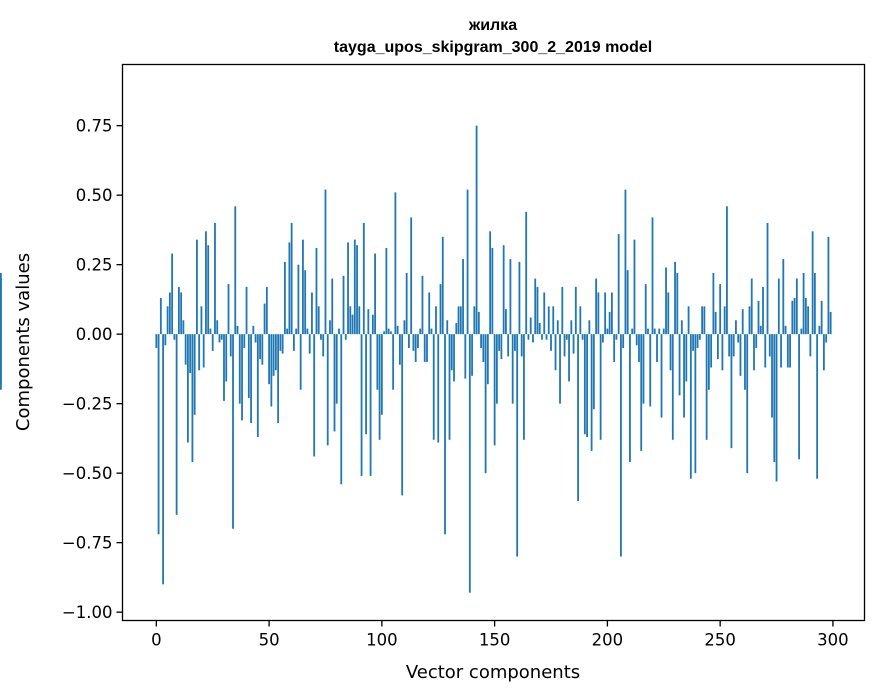  What do you see at coordinates (495, 640) in the screenshot?
I see `x-tick-label: 150` at bounding box center [495, 640].